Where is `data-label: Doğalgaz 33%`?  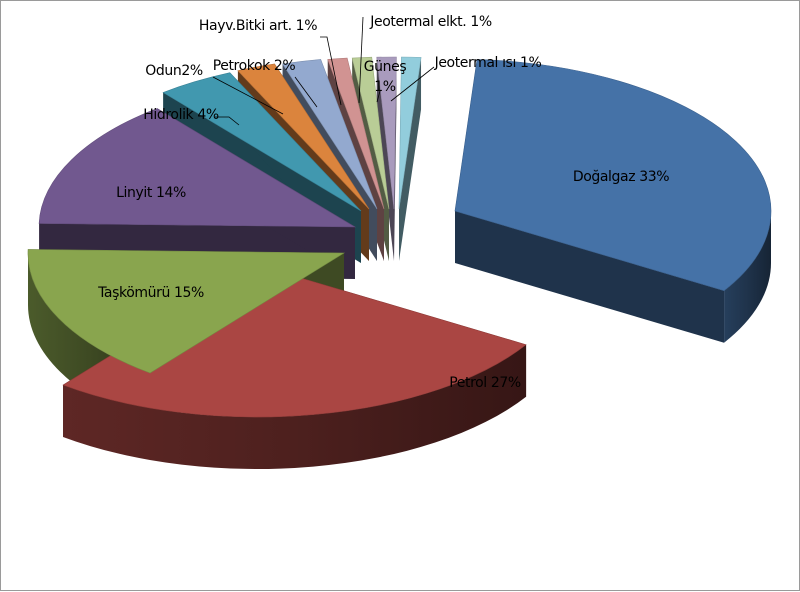
data-label: Doğalgaz 33% is located at coordinates (621, 177).